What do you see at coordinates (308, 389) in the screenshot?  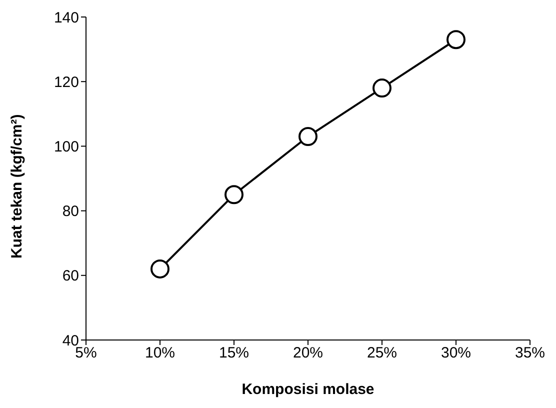 I see `x-axis-title: Komposisi molase` at bounding box center [308, 389].